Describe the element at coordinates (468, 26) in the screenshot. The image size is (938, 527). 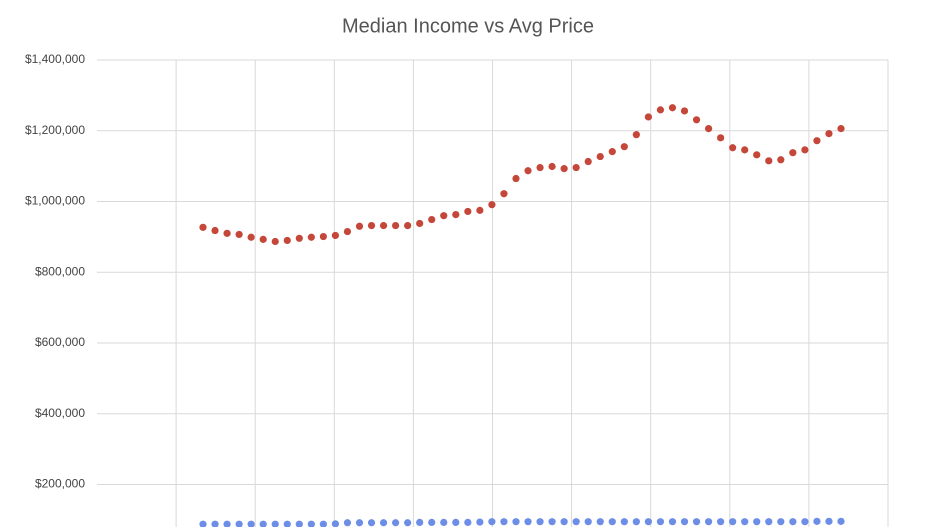
I see `chart-title: Median Income vs Avg Price` at that location.